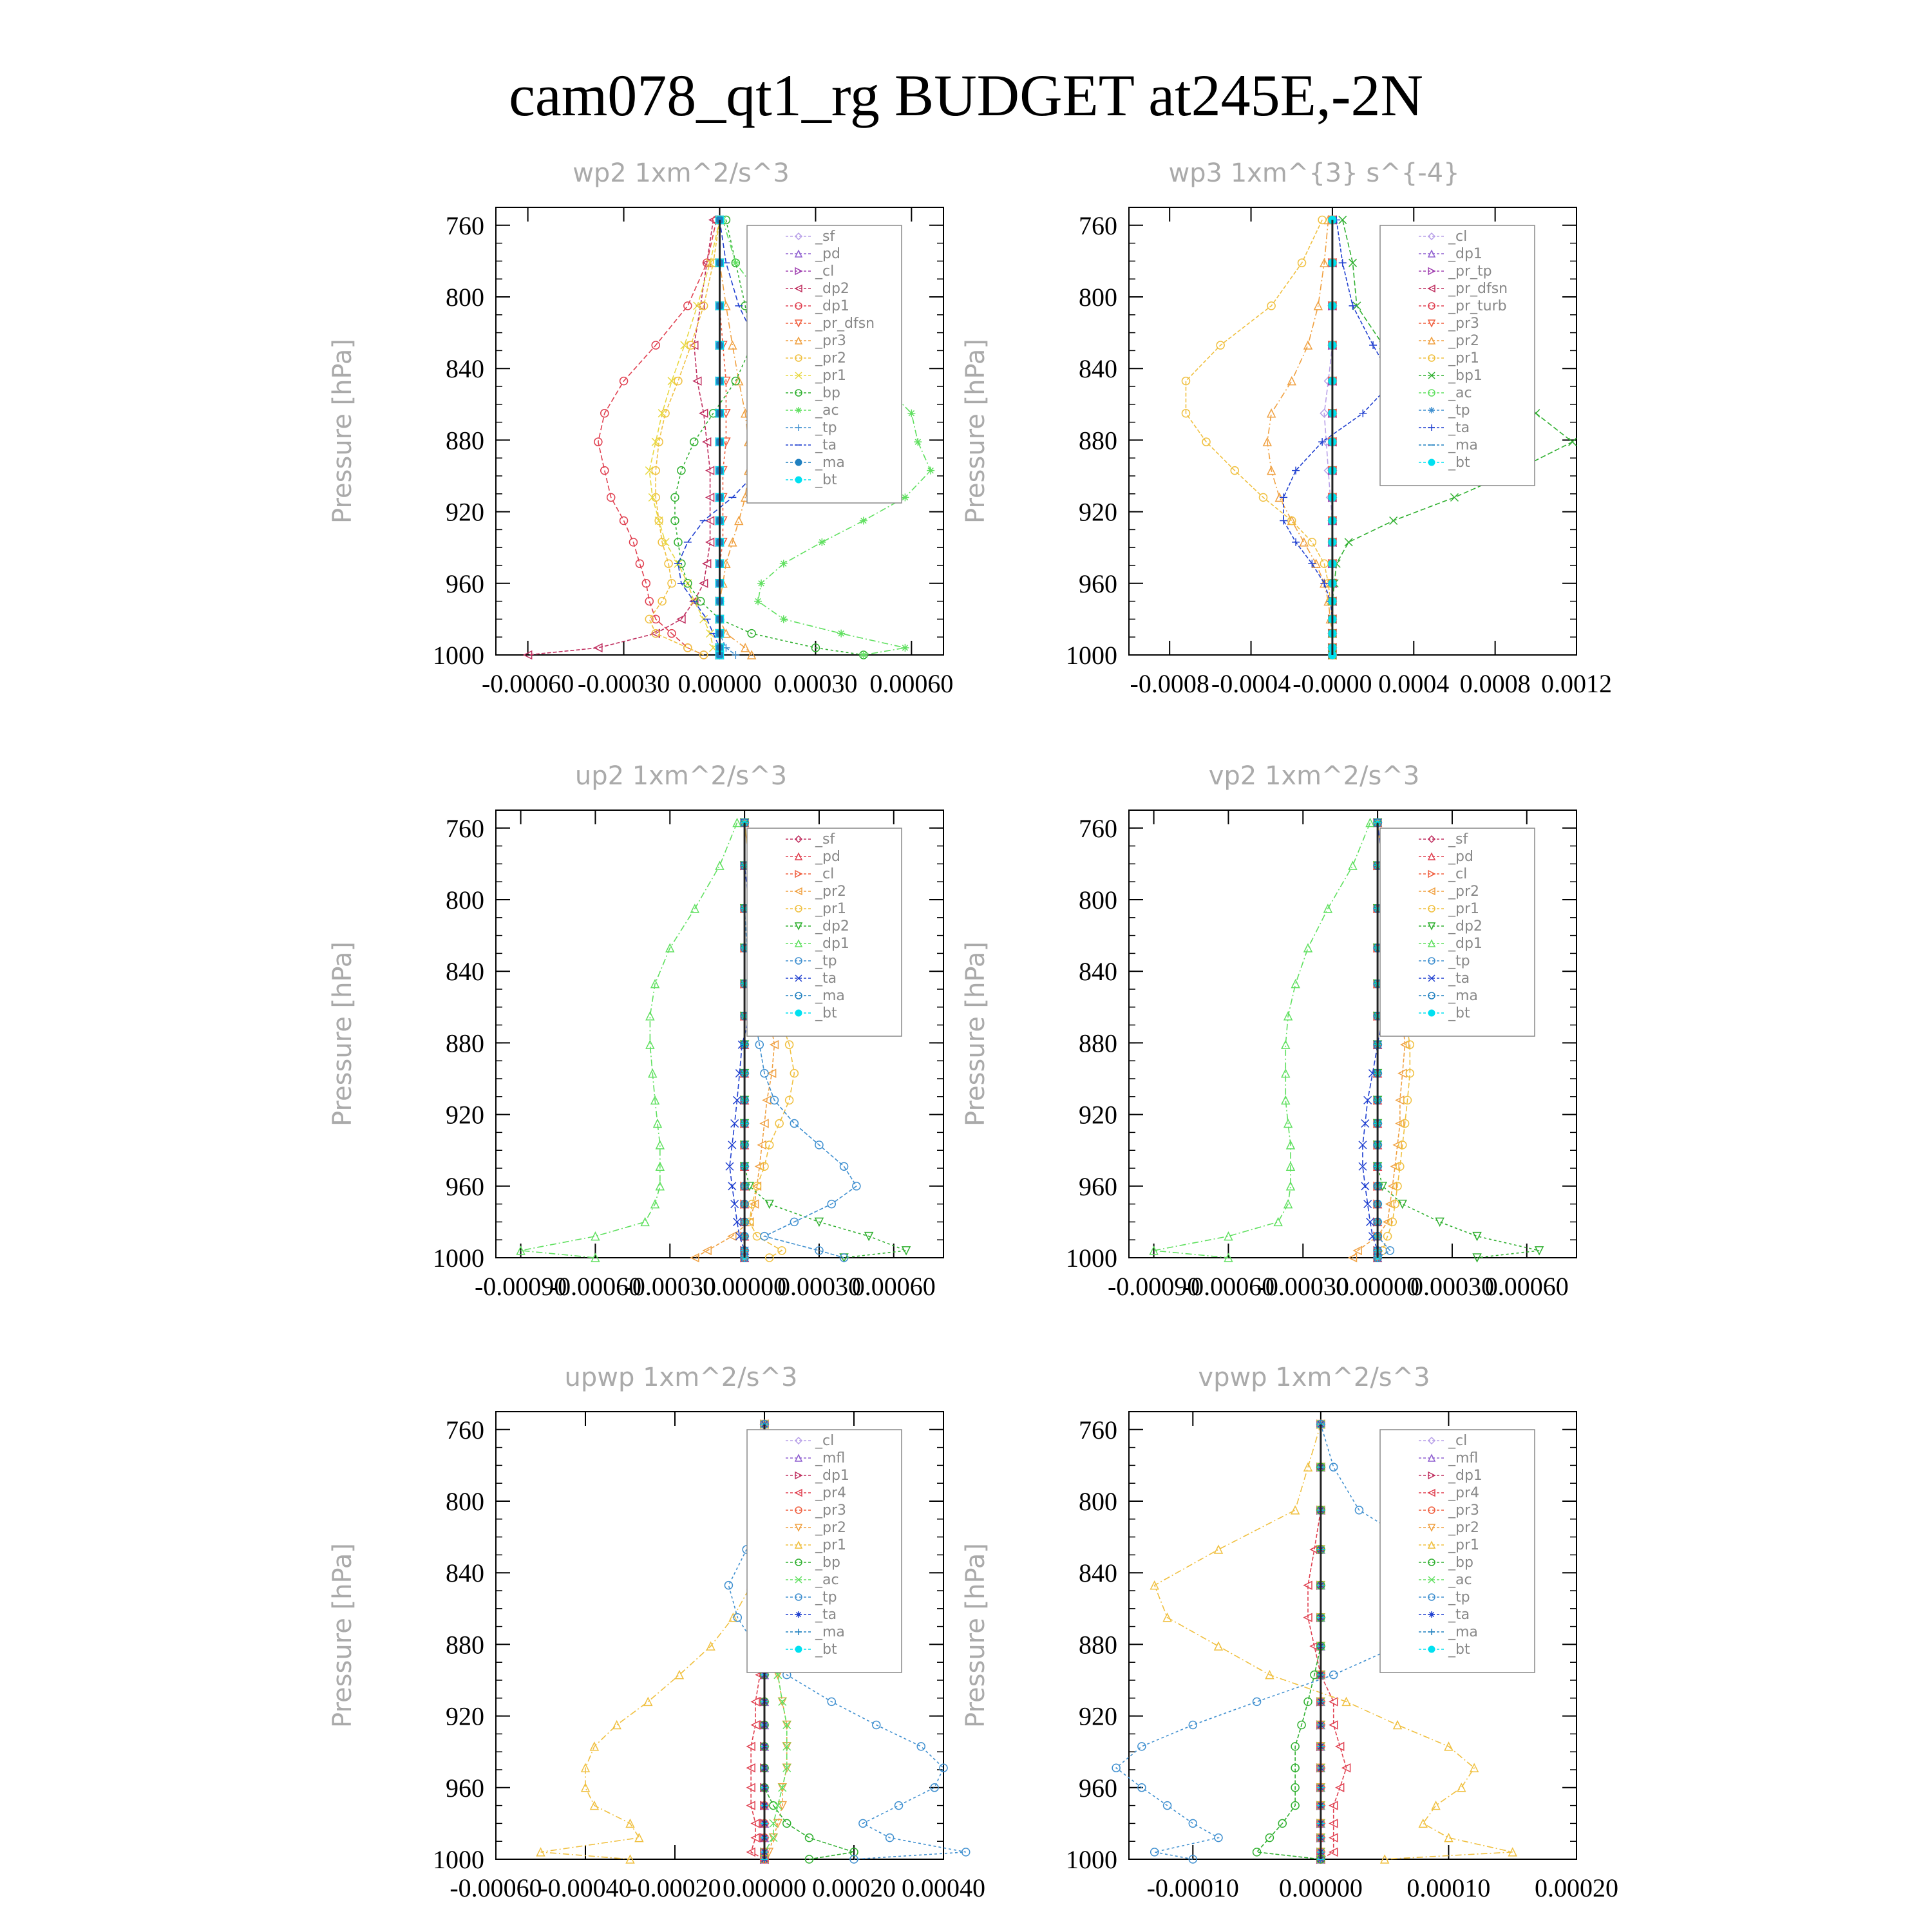  I want to click on y-tick-label: 1000, so click(1092, 1859).